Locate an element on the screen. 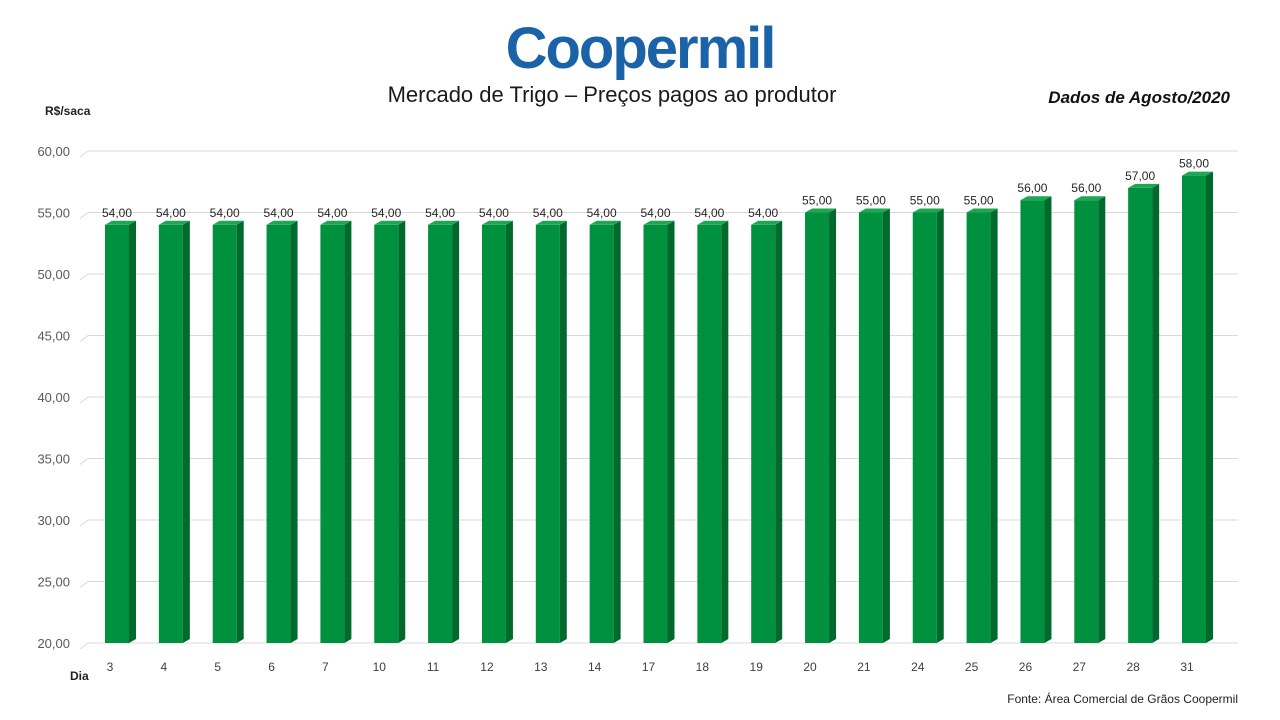  x-tick-label: 20 is located at coordinates (810, 667).